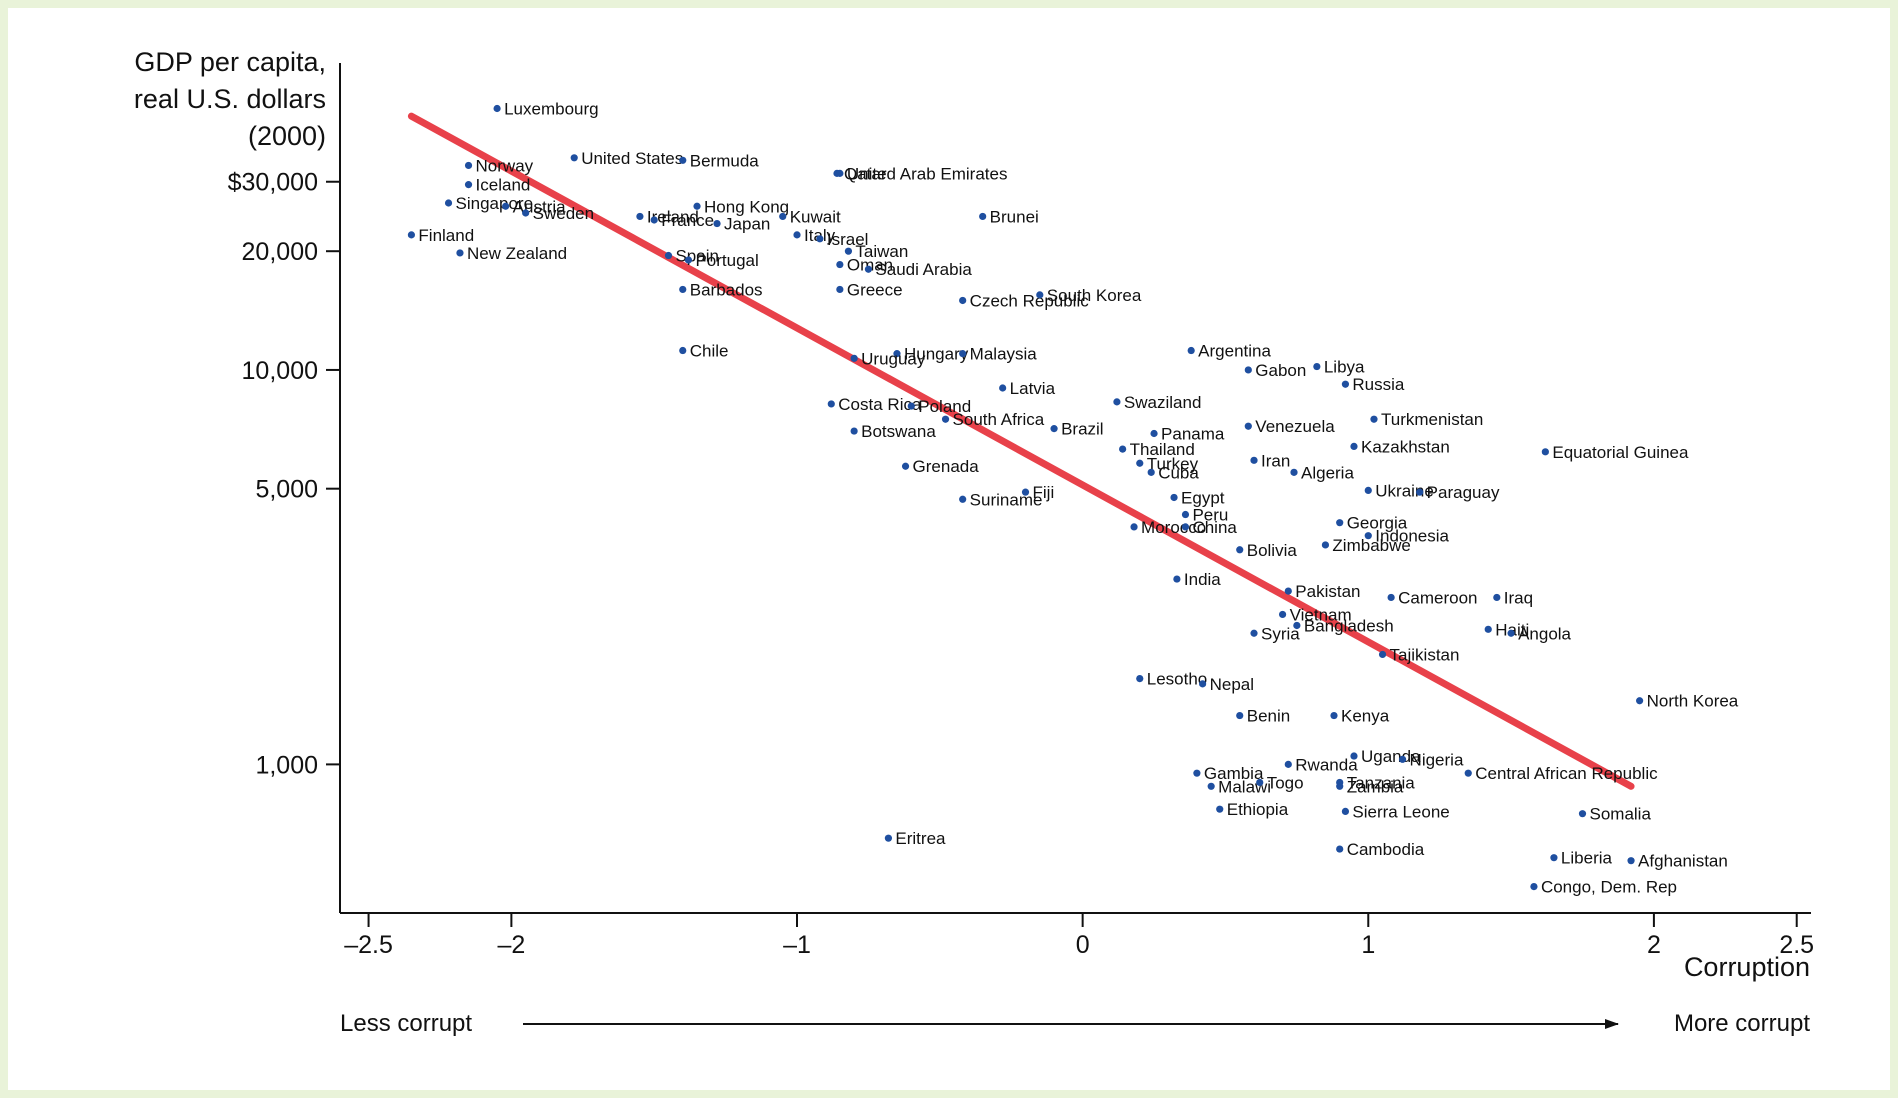  Describe the element at coordinates (725, 160) in the screenshot. I see `point-label-bermuda: Bermuda` at that location.